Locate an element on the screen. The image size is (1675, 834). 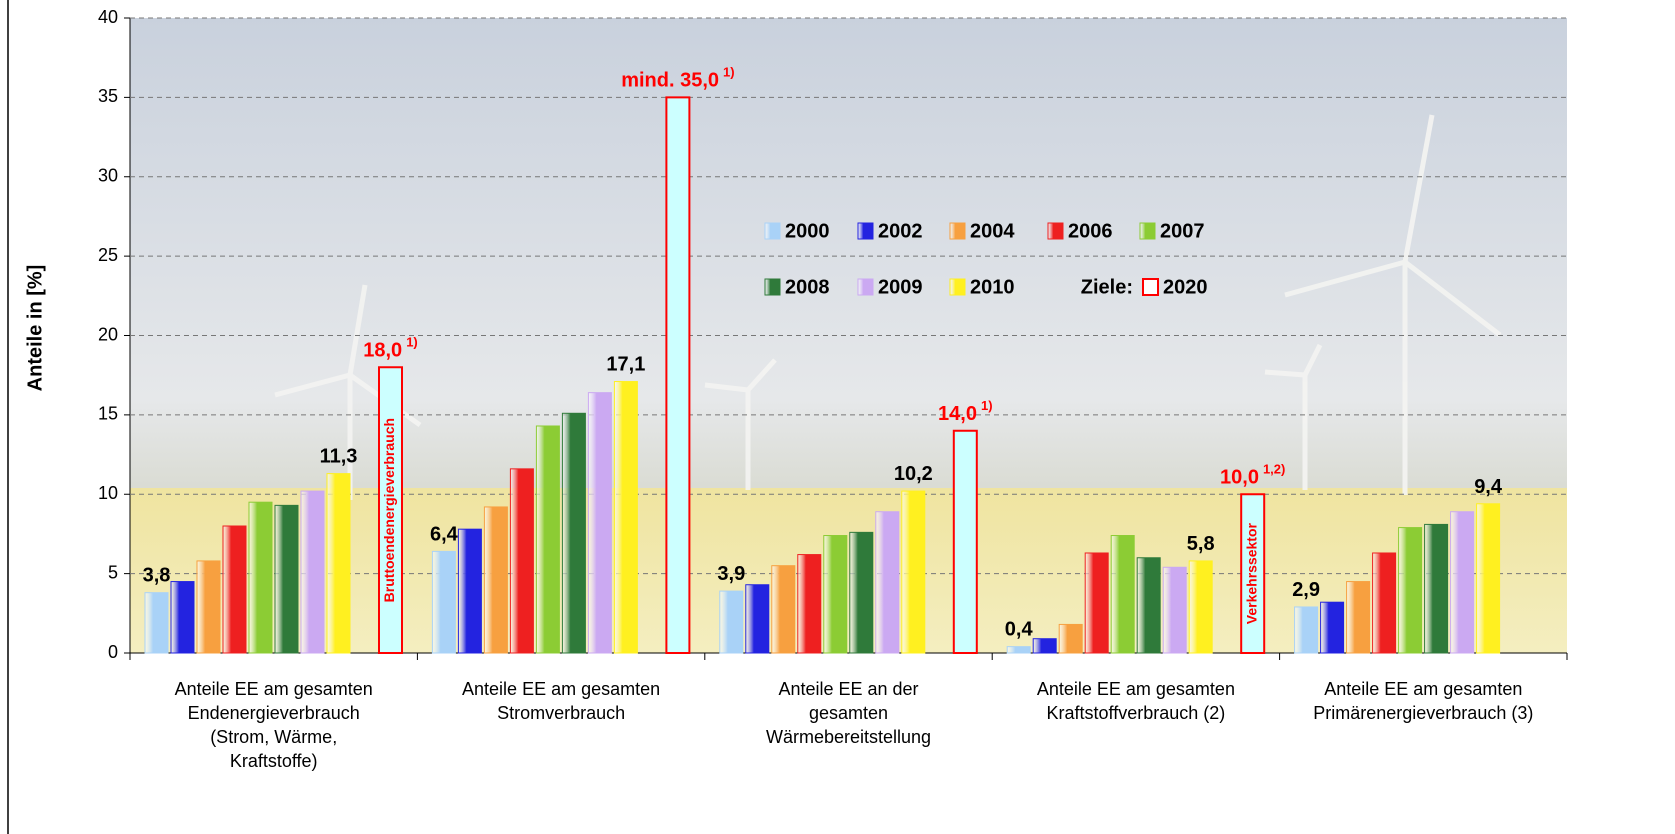
value-label: 3,8 is located at coordinates (157, 576).